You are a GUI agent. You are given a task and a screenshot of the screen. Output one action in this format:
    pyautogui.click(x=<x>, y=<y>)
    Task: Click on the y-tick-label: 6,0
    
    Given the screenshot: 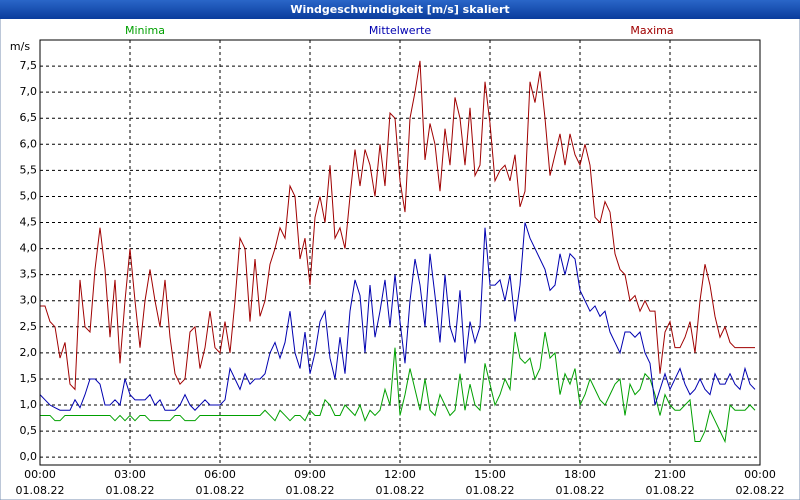 What is the action you would take?
    pyautogui.click(x=29, y=143)
    